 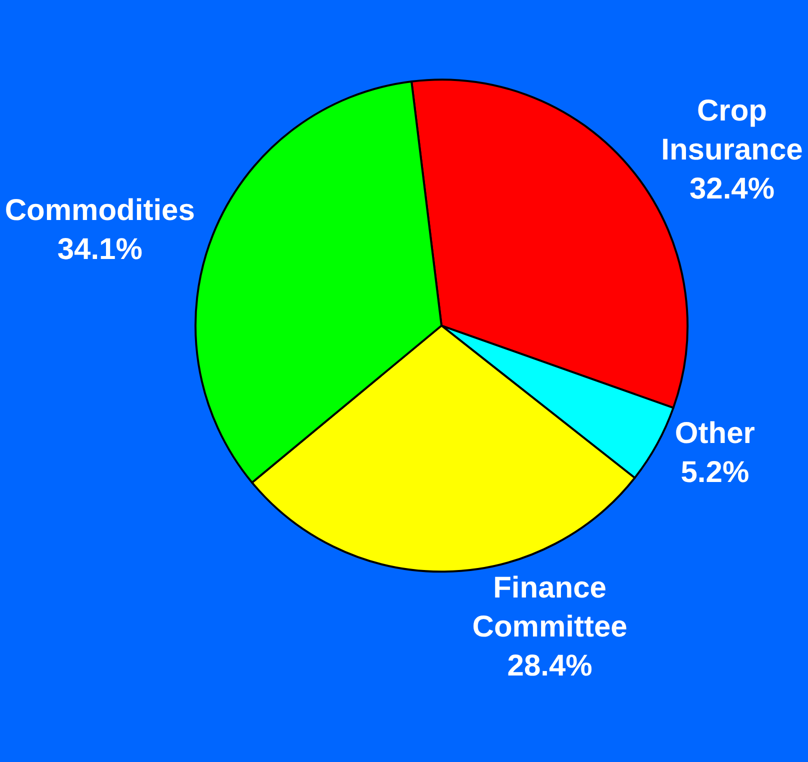 What do you see at coordinates (732, 189) in the screenshot?
I see `data-label: 32.4%` at bounding box center [732, 189].